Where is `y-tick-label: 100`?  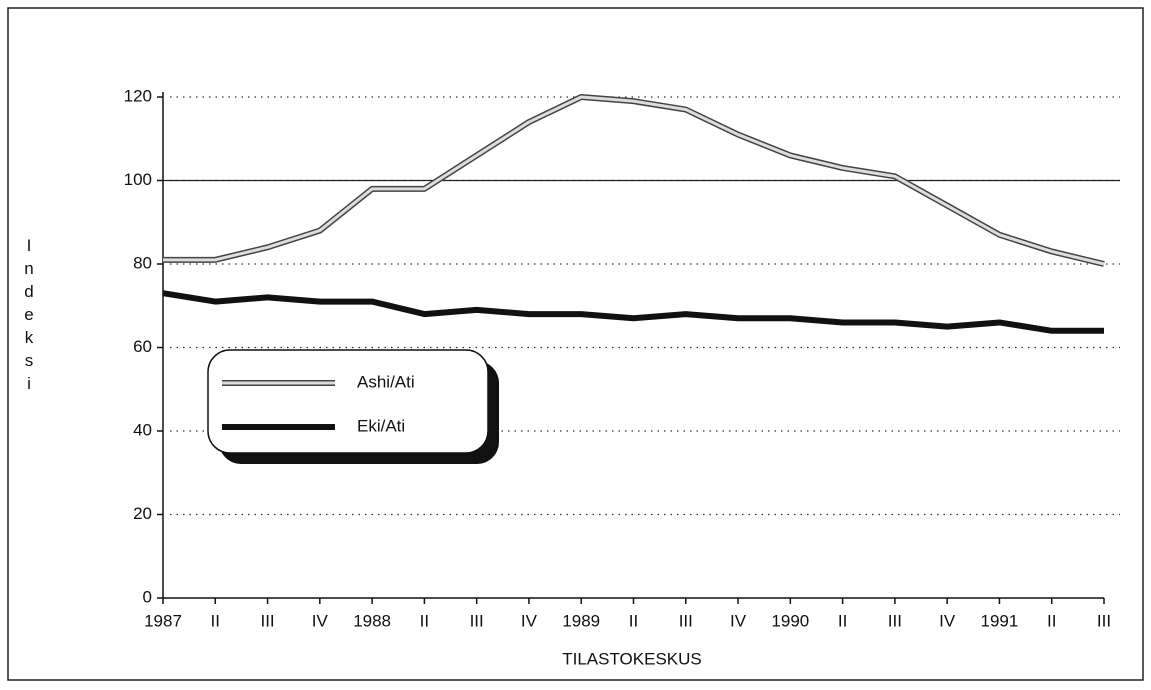
y-tick-label: 100 is located at coordinates (138, 179).